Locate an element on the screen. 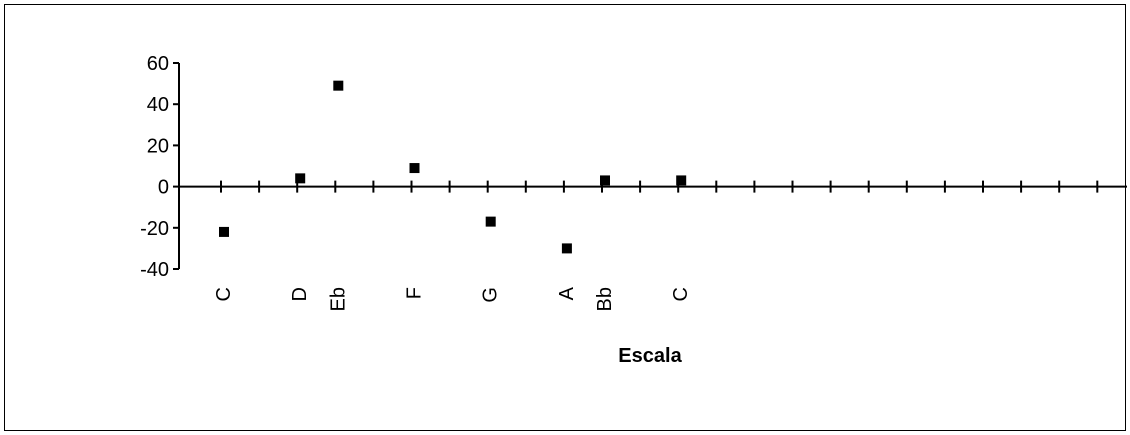 Image resolution: width=1130 pixels, height=435 pixels. y-axis: 60 40 20 0 -20 -40 is located at coordinates (160, 167).